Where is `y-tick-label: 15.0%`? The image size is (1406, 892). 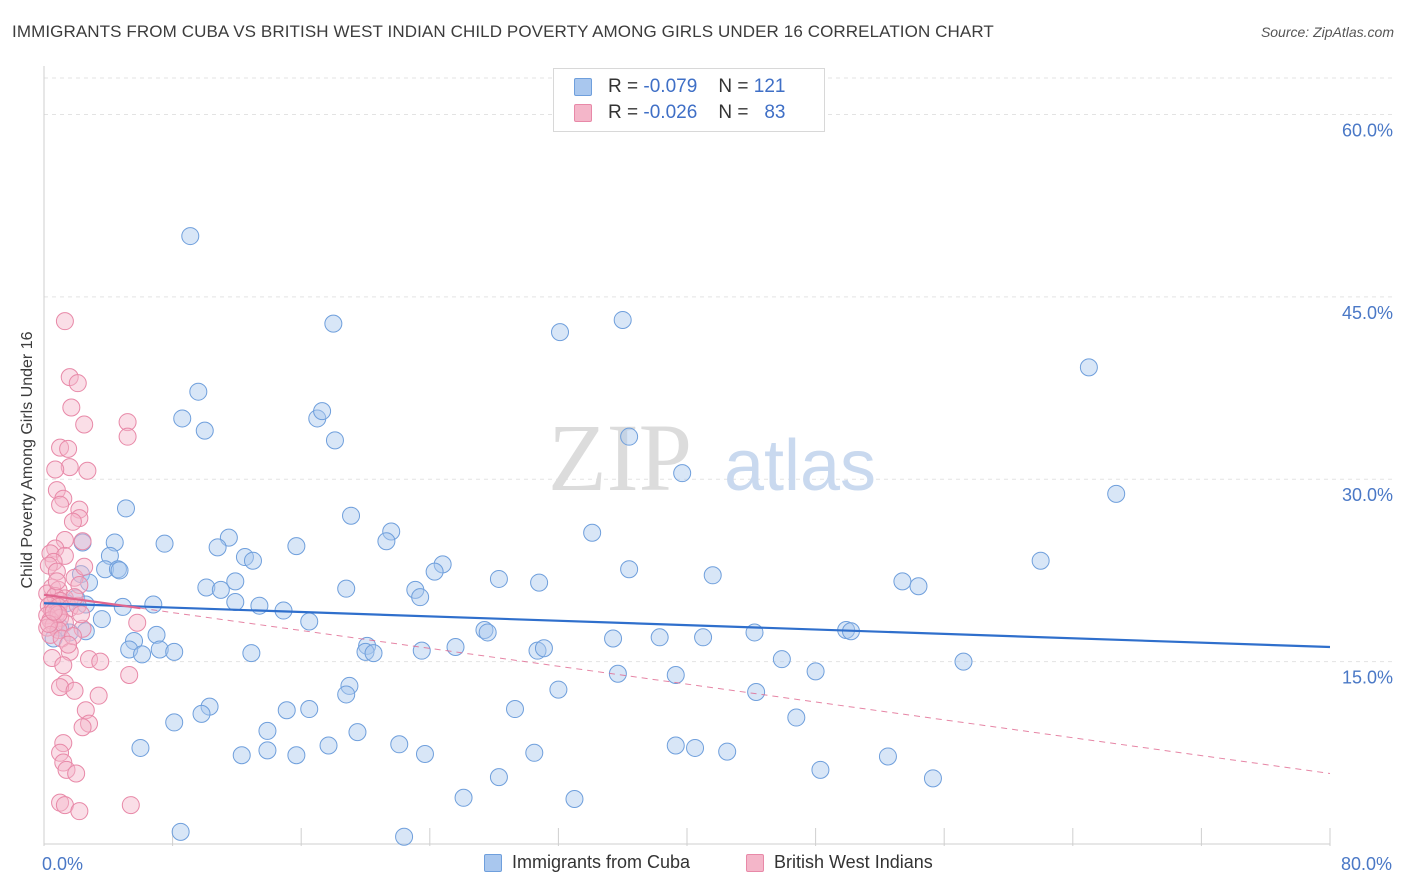
y-tick-label: 15.0% is located at coordinates (1367, 678).